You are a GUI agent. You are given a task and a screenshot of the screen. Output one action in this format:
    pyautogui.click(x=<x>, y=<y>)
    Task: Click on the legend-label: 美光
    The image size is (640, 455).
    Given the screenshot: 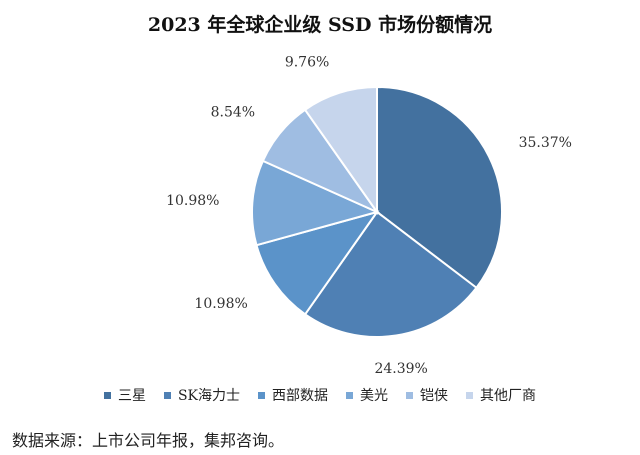 What is the action you would take?
    pyautogui.click(x=374, y=396)
    